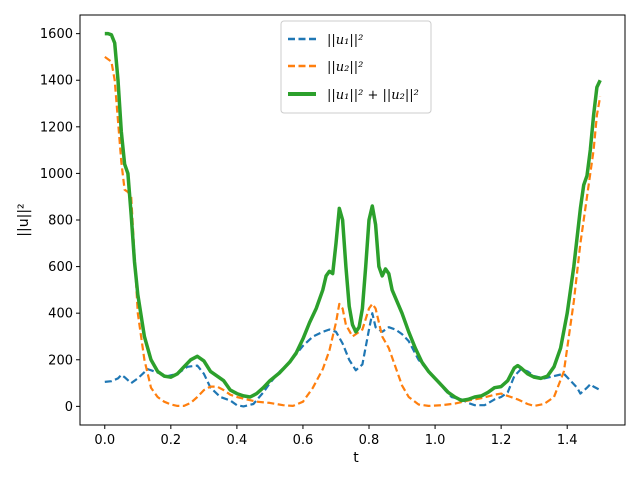 The image size is (640, 480). I want to click on x-tick-label: 0.2, so click(170, 440).